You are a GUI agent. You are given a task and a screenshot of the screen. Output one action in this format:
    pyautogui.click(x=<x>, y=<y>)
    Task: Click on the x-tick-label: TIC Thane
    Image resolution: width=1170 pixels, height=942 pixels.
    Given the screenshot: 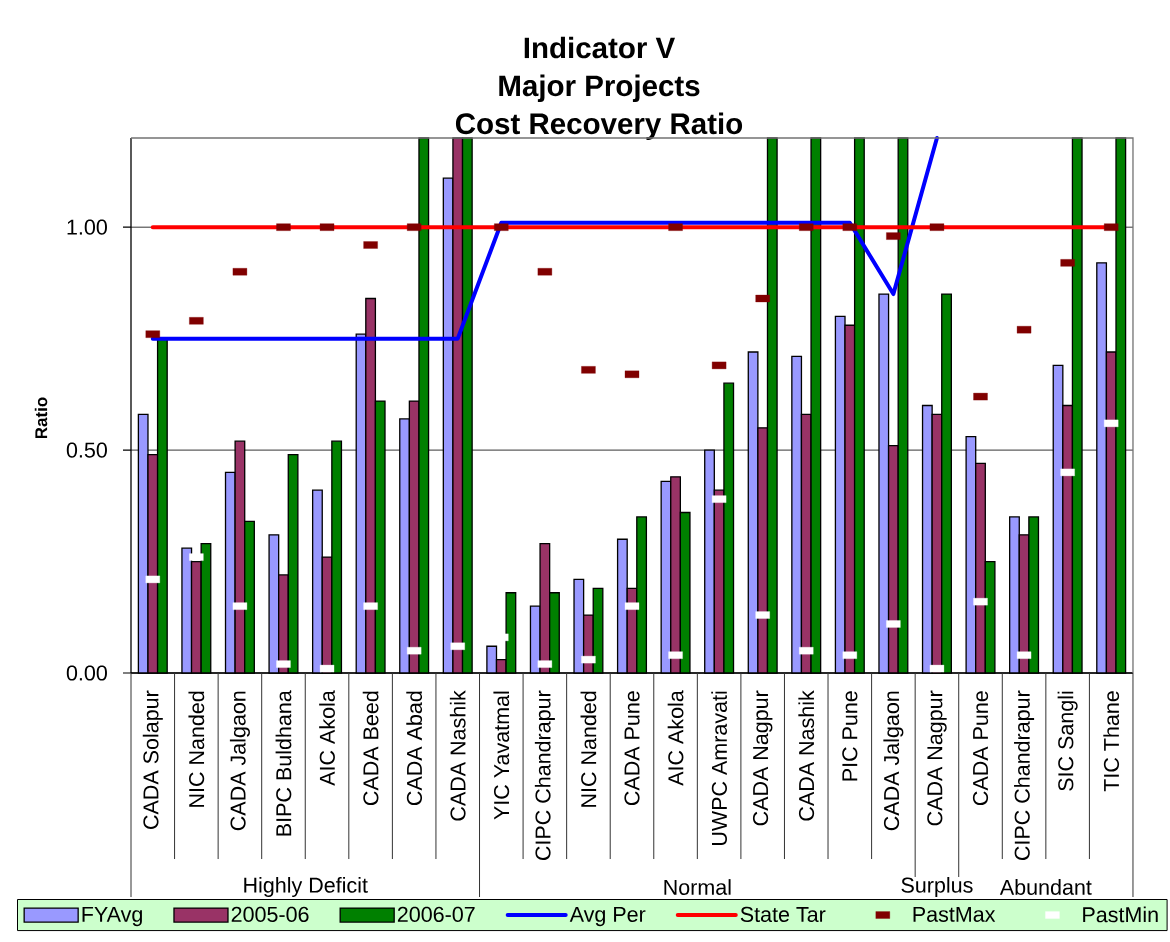 What is the action you would take?
    pyautogui.click(x=1111, y=741)
    